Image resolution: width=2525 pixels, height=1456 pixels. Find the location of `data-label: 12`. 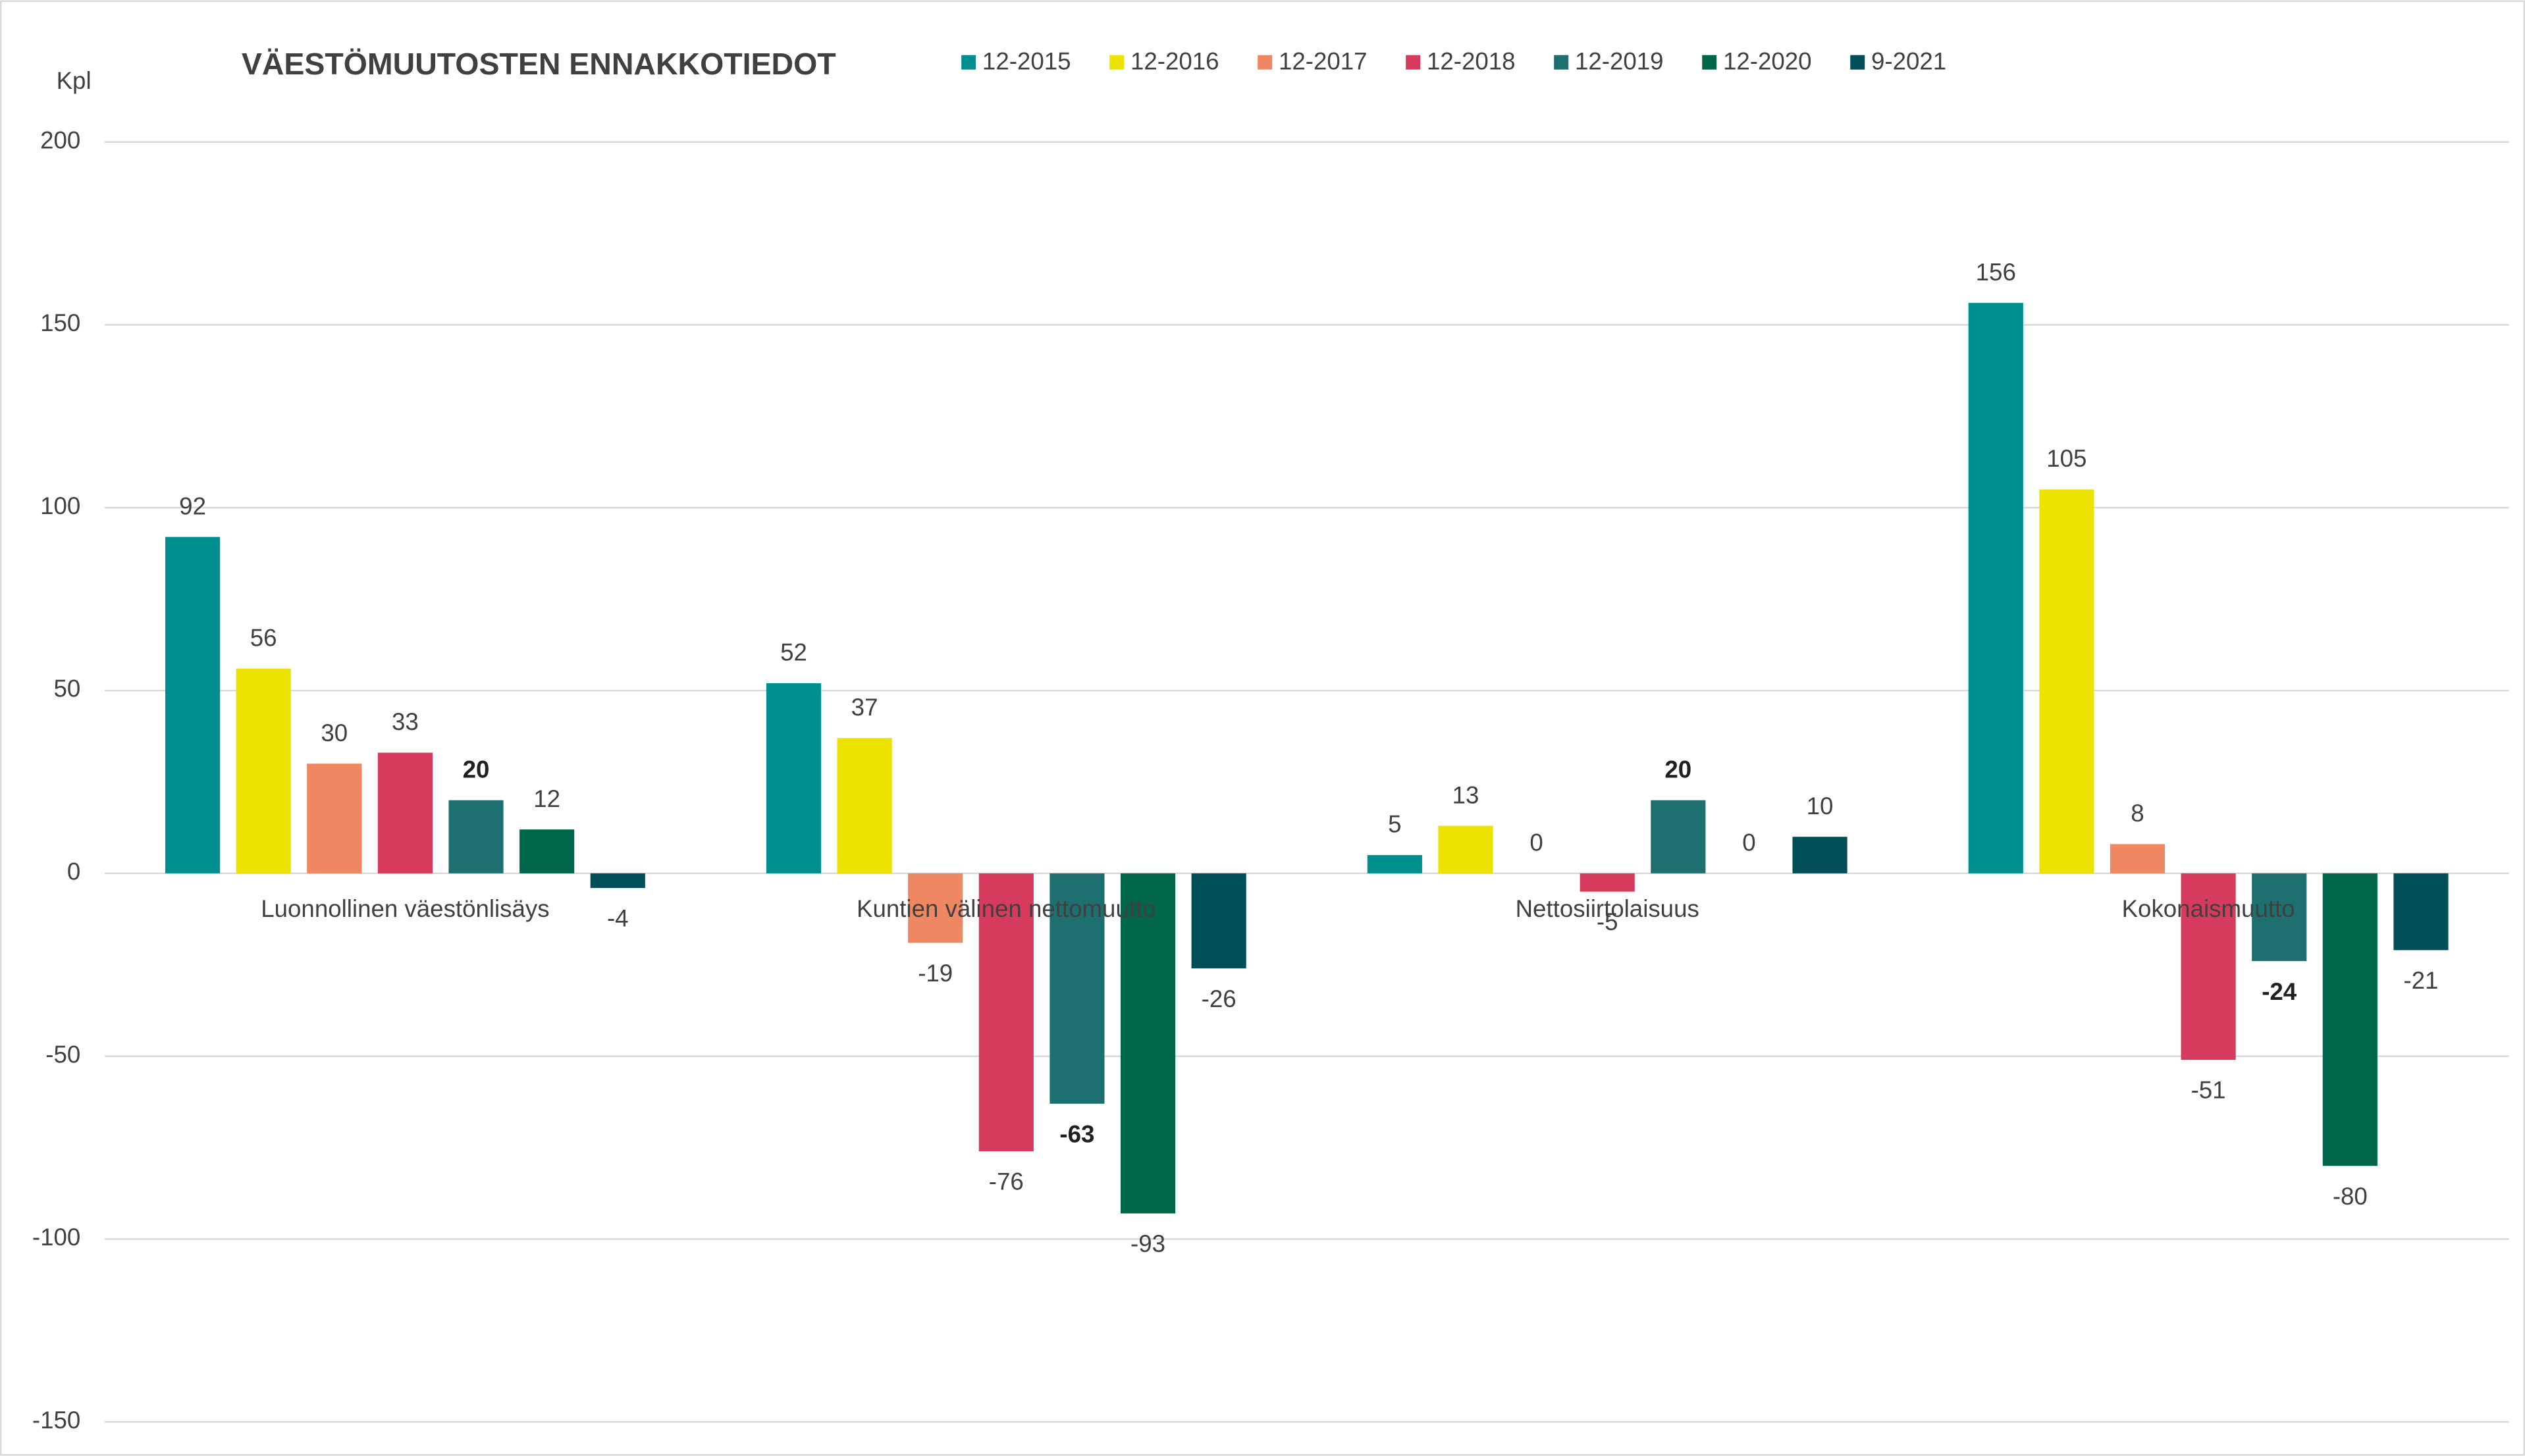

data-label: 12 is located at coordinates (546, 798).